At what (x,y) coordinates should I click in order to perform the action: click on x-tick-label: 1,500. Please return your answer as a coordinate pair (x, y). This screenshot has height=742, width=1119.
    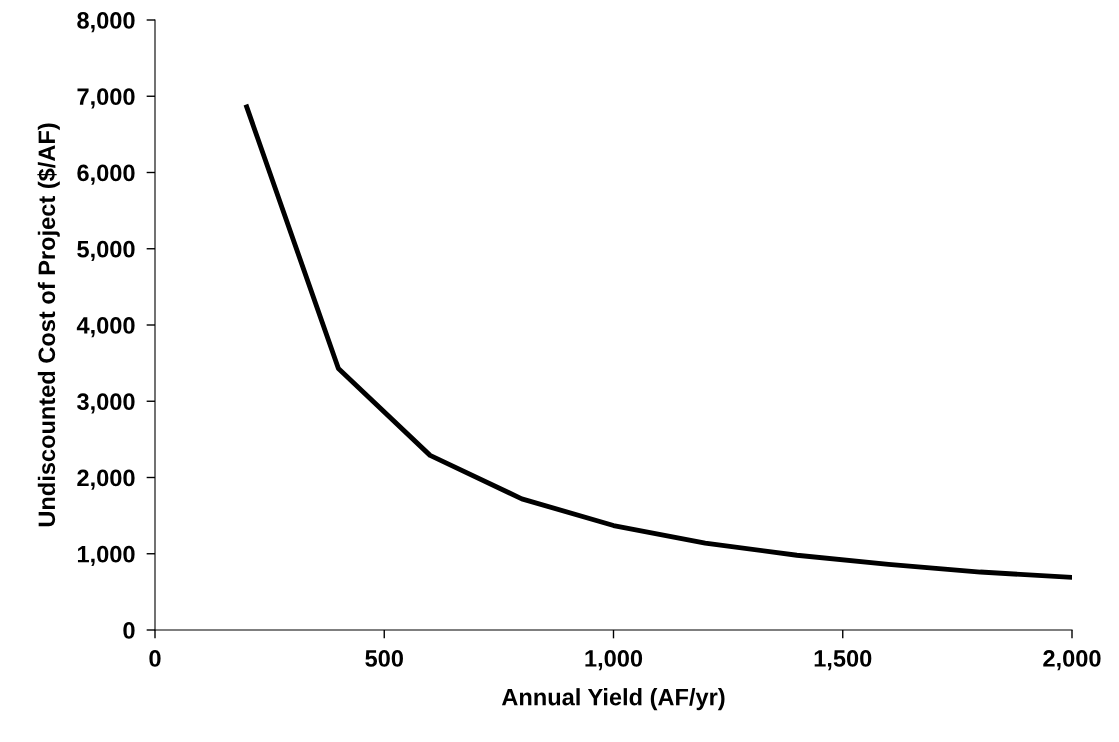
    Looking at the image, I should click on (843, 660).